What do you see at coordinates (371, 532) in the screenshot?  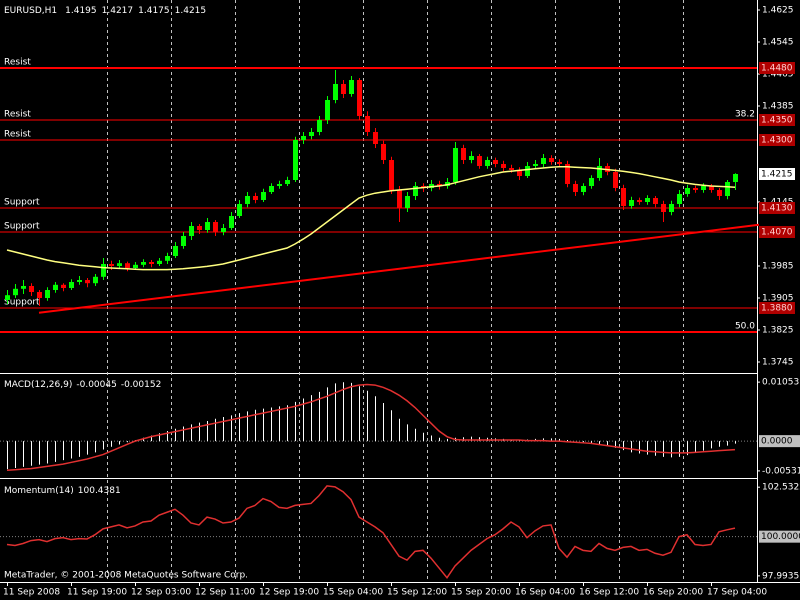 I see `momentum-line` at bounding box center [371, 532].